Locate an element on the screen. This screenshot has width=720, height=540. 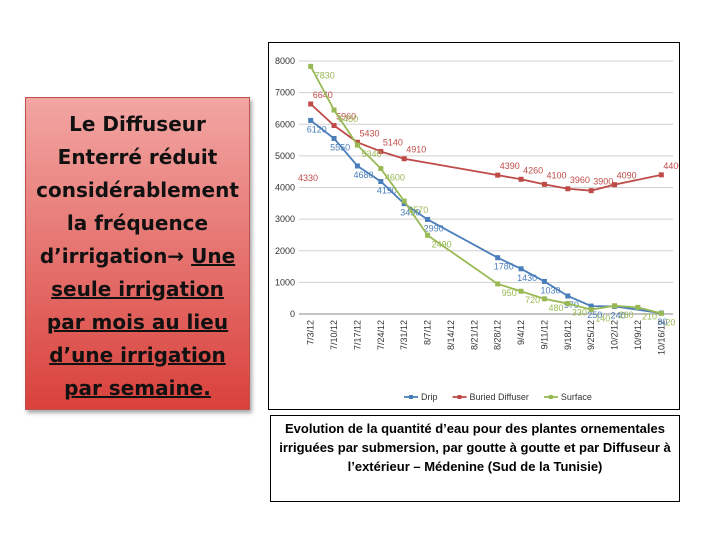
y-tick-label: 3000 is located at coordinates (285, 219).